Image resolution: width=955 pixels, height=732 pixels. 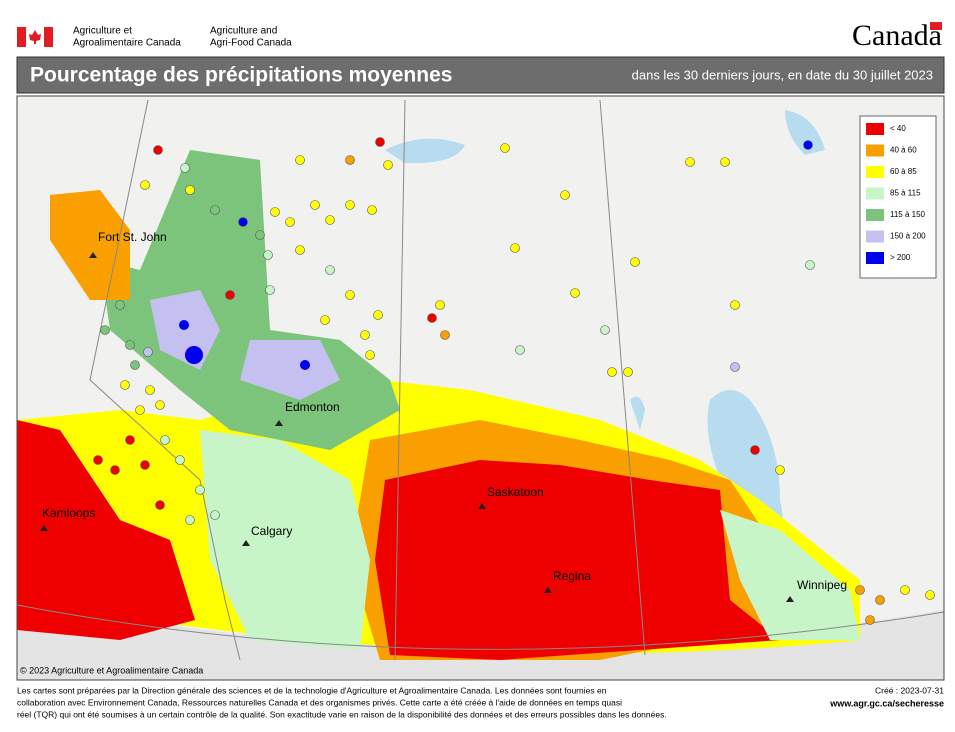 I want to click on city-label: Winnipeg, so click(x=822, y=585).